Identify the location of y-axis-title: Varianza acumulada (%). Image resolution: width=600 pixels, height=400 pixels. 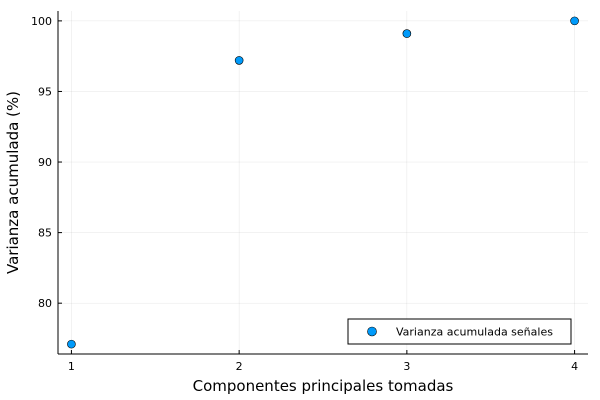
(13, 182).